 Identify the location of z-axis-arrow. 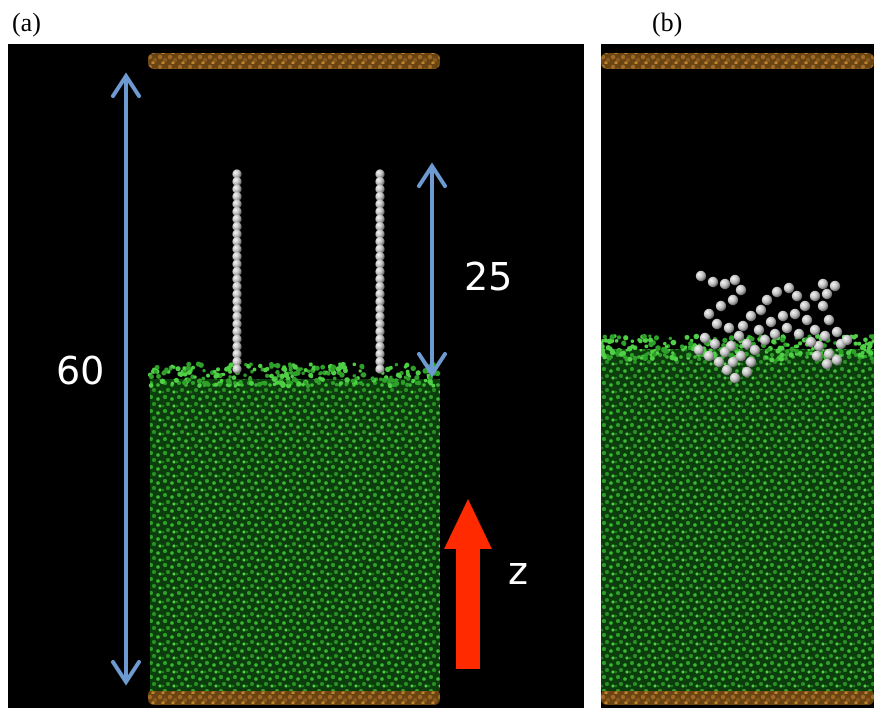
(468, 584).